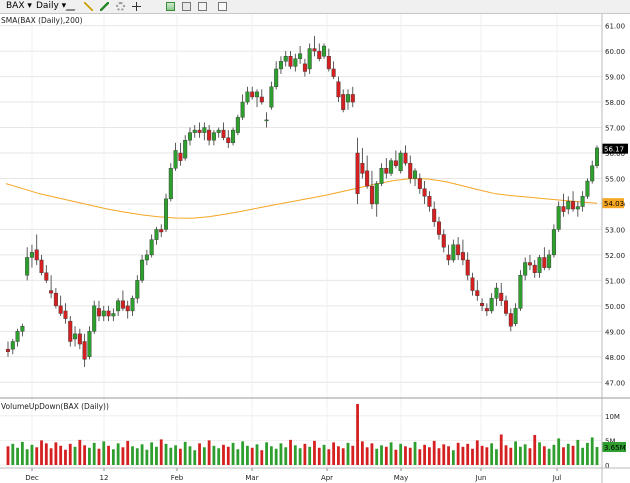 The height and width of the screenshot is (483, 630). I want to click on price-tick-label: 47.00, so click(615, 383).